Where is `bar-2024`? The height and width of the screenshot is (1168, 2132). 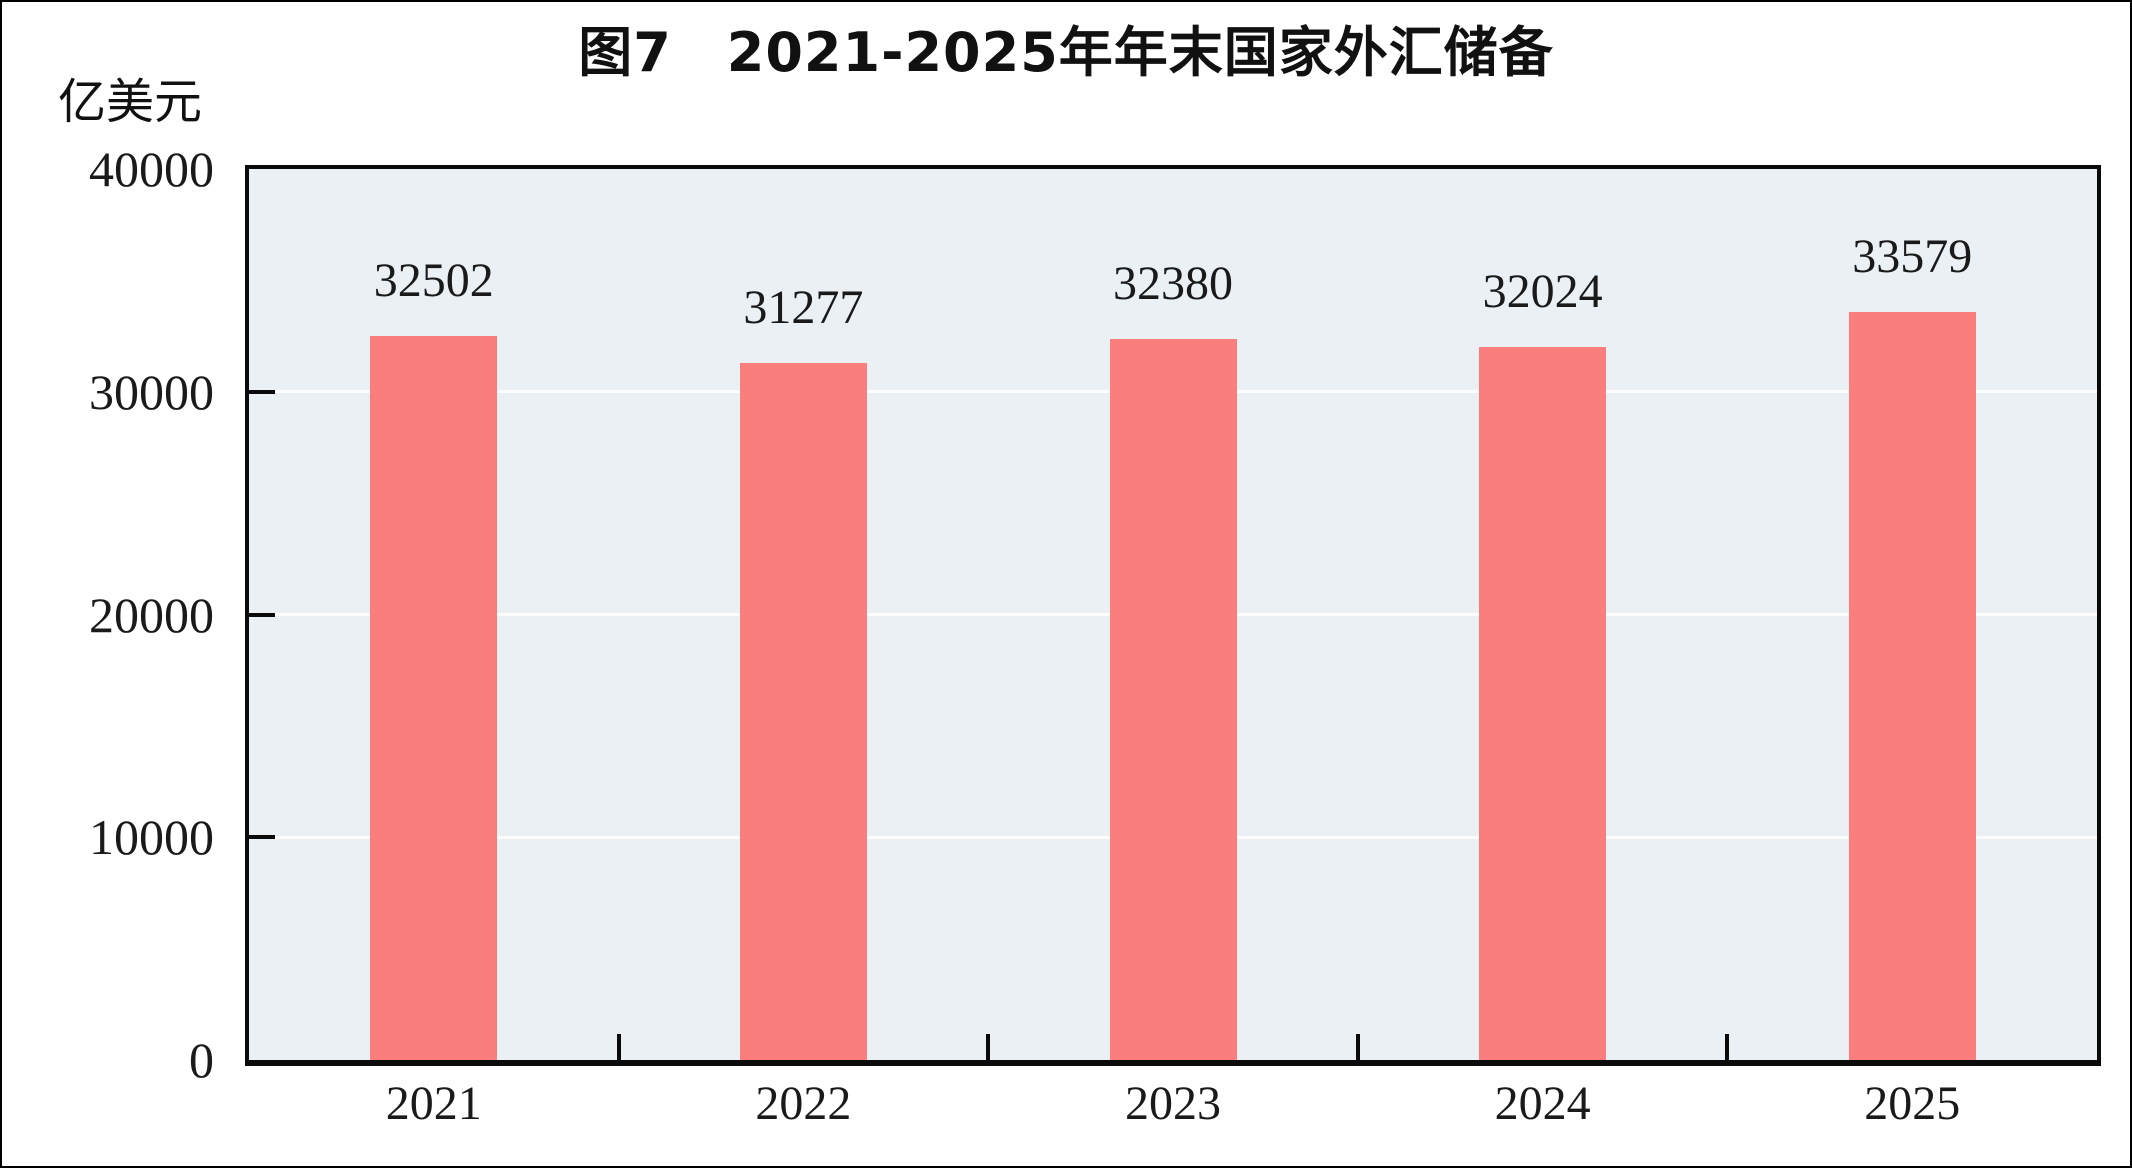 bar-2024 is located at coordinates (1543, 703).